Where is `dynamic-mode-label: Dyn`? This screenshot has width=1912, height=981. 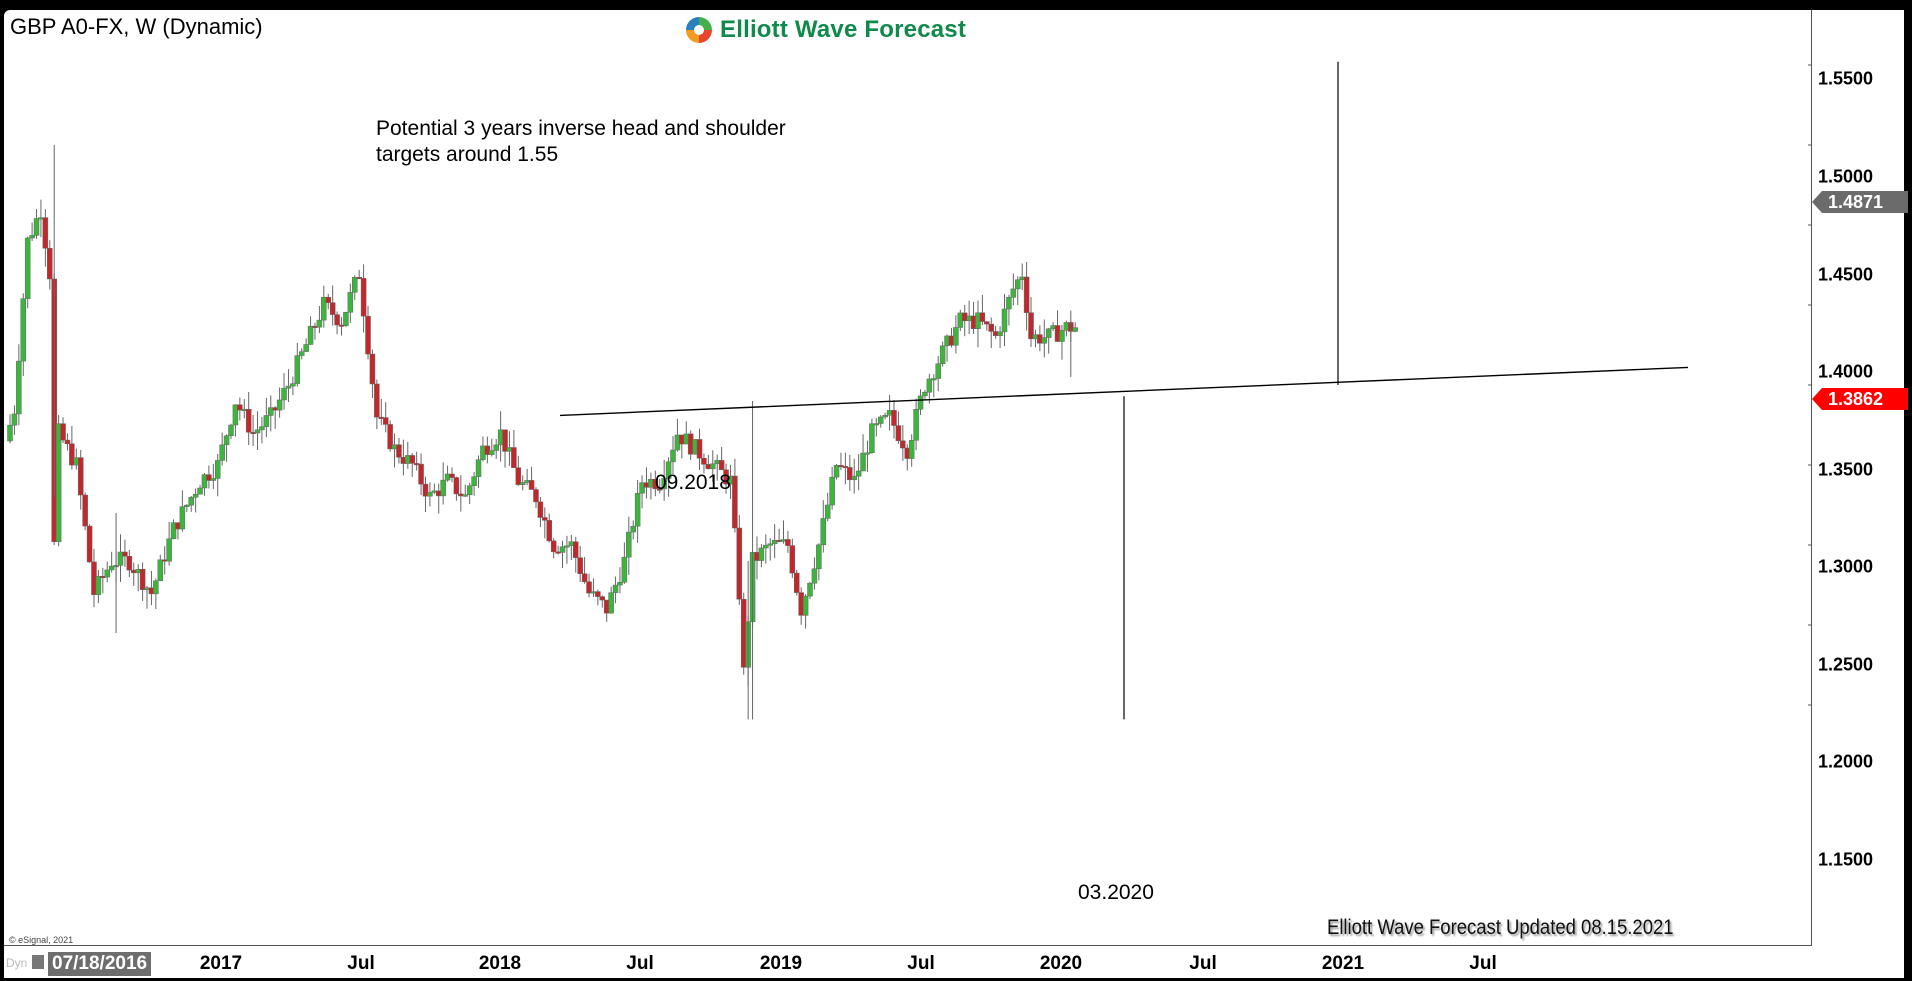
dynamic-mode-label: Dyn is located at coordinates (17, 963).